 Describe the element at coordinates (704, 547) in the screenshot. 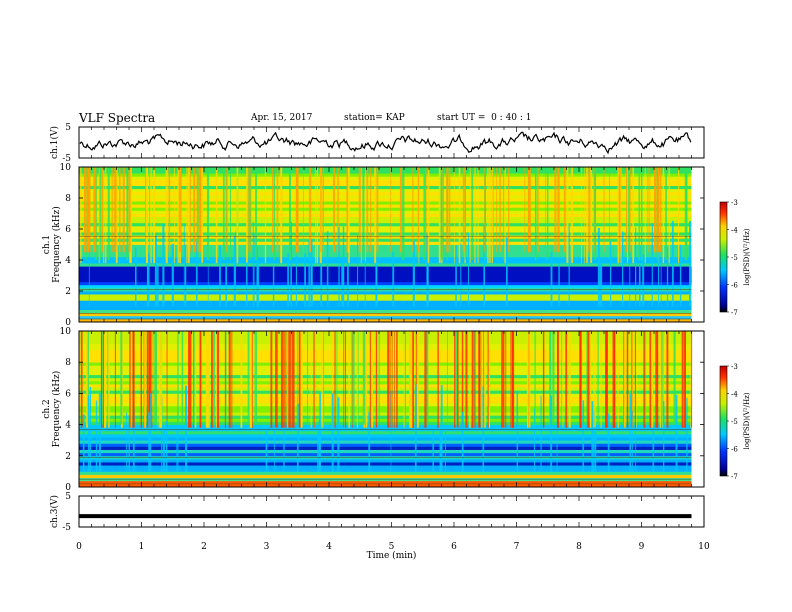

I see `x-tick-label: 10` at that location.